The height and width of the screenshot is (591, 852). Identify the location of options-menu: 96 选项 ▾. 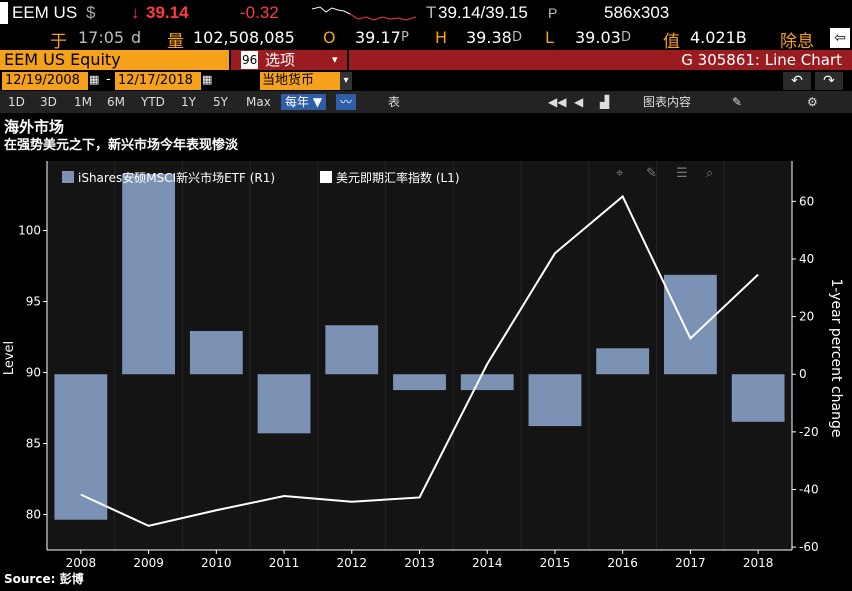
(289, 60).